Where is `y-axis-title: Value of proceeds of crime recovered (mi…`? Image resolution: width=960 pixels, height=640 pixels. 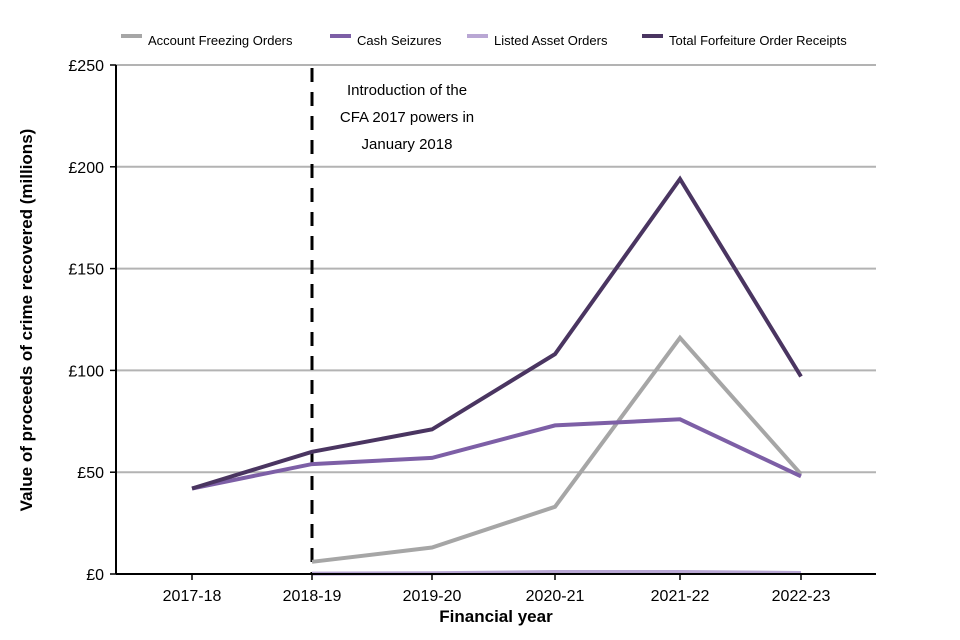 y-axis-title: Value of proceeds of crime recovered (mi… is located at coordinates (26, 320).